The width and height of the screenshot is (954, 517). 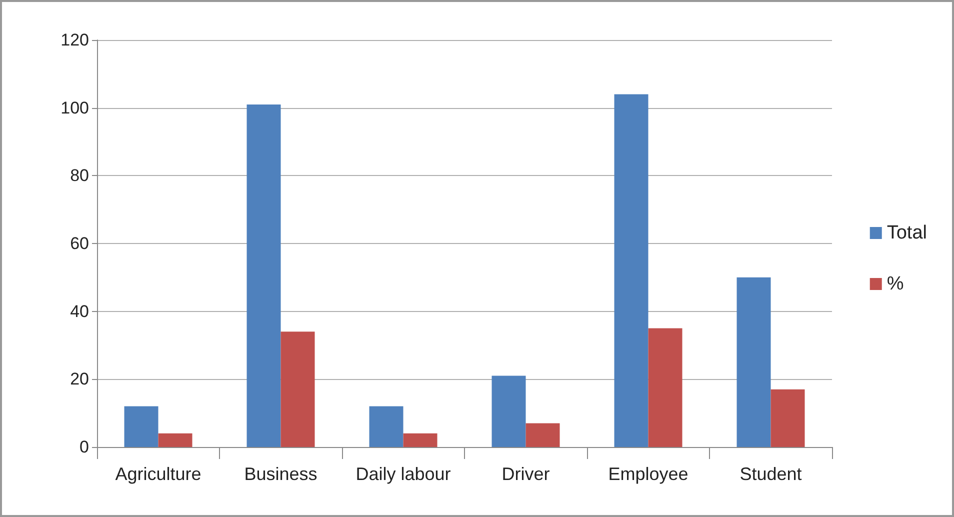 I want to click on x-tick-label: Student, so click(x=771, y=474).